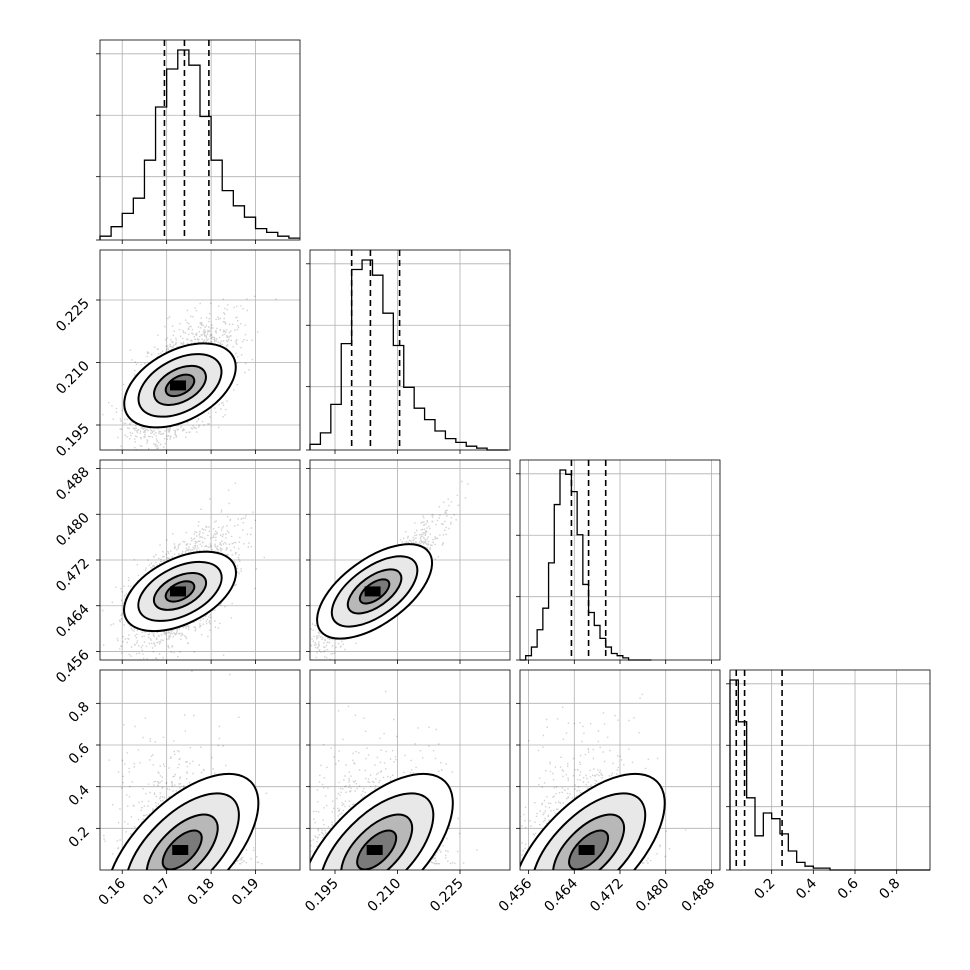 The height and width of the screenshot is (970, 970). I want to click on y-tick-label: 0.456, so click(73, 667).